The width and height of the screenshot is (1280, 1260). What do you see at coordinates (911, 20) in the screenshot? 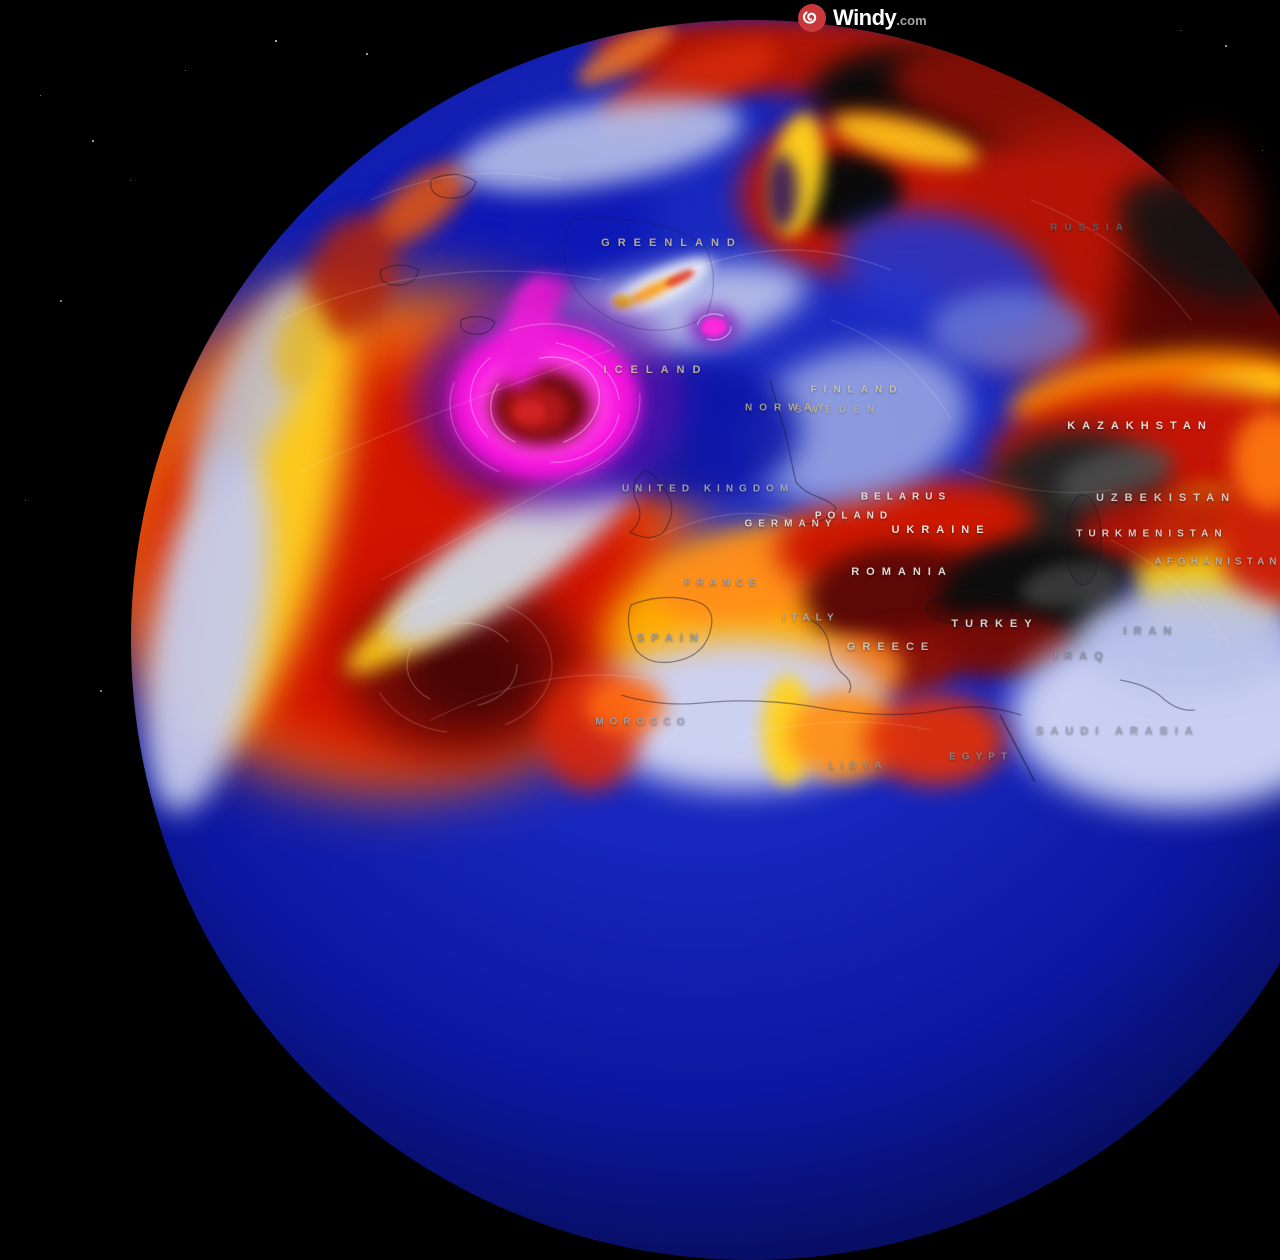
I see `brand-suffix: .com` at bounding box center [911, 20].